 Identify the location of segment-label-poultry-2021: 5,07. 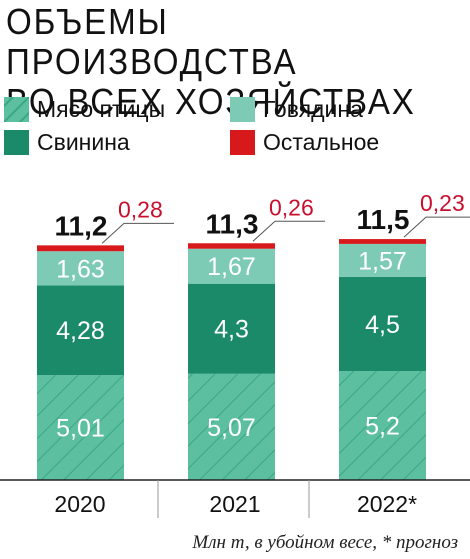
(231, 428).